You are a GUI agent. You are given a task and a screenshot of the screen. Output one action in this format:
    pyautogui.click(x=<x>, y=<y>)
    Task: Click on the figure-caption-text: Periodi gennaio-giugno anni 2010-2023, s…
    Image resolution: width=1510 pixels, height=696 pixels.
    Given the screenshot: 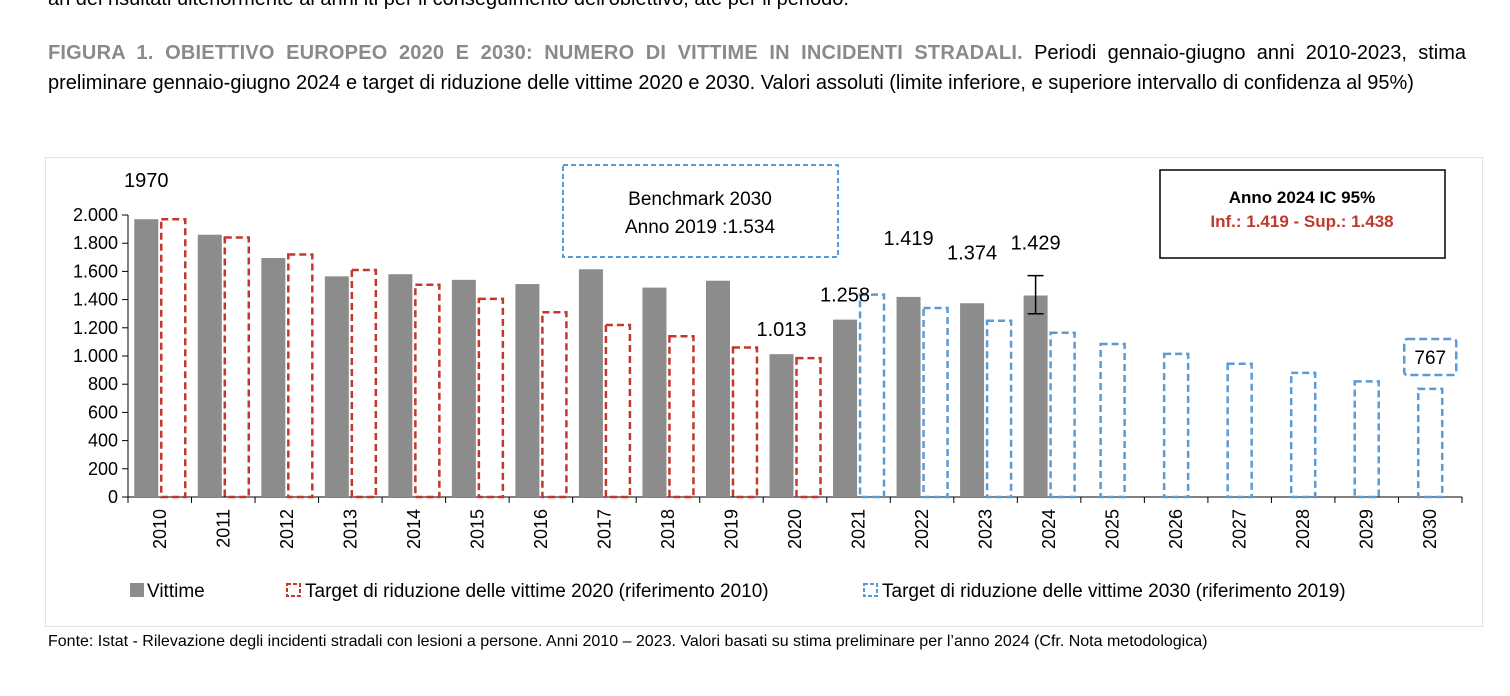 What is the action you would take?
    pyautogui.click(x=757, y=68)
    